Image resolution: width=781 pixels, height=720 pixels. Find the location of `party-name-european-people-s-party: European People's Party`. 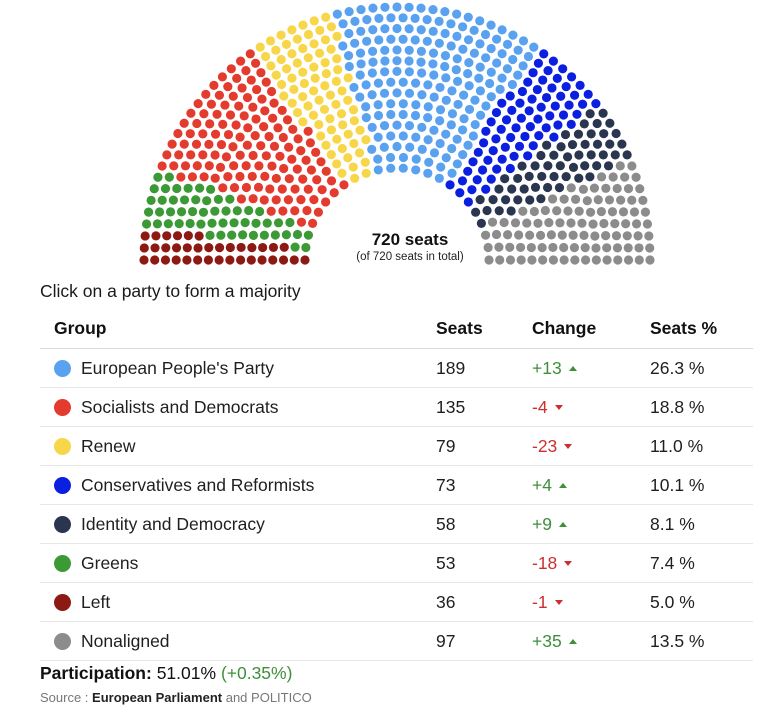

party-name-european-people-s-party: European People's Party is located at coordinates (178, 367).